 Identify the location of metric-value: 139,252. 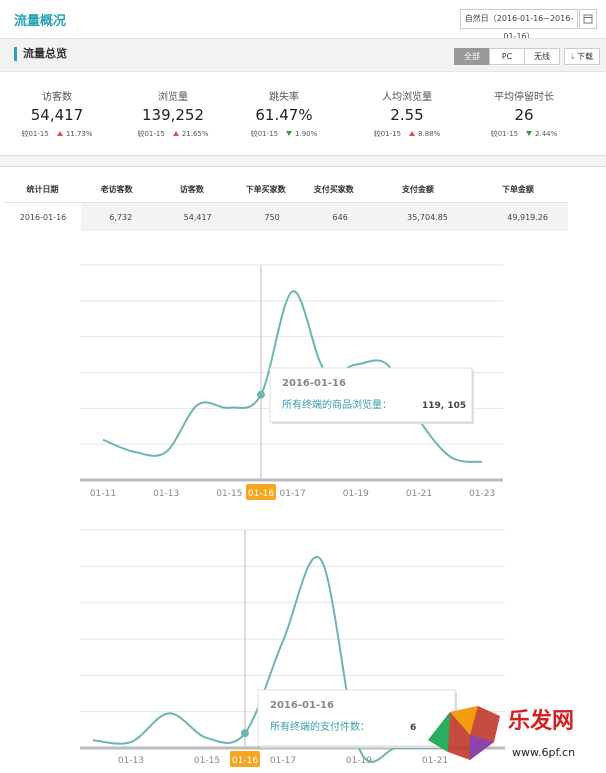
(173, 115).